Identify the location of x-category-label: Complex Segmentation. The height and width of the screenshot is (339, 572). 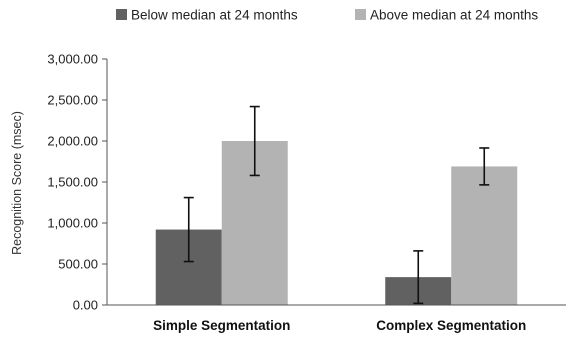
(451, 325).